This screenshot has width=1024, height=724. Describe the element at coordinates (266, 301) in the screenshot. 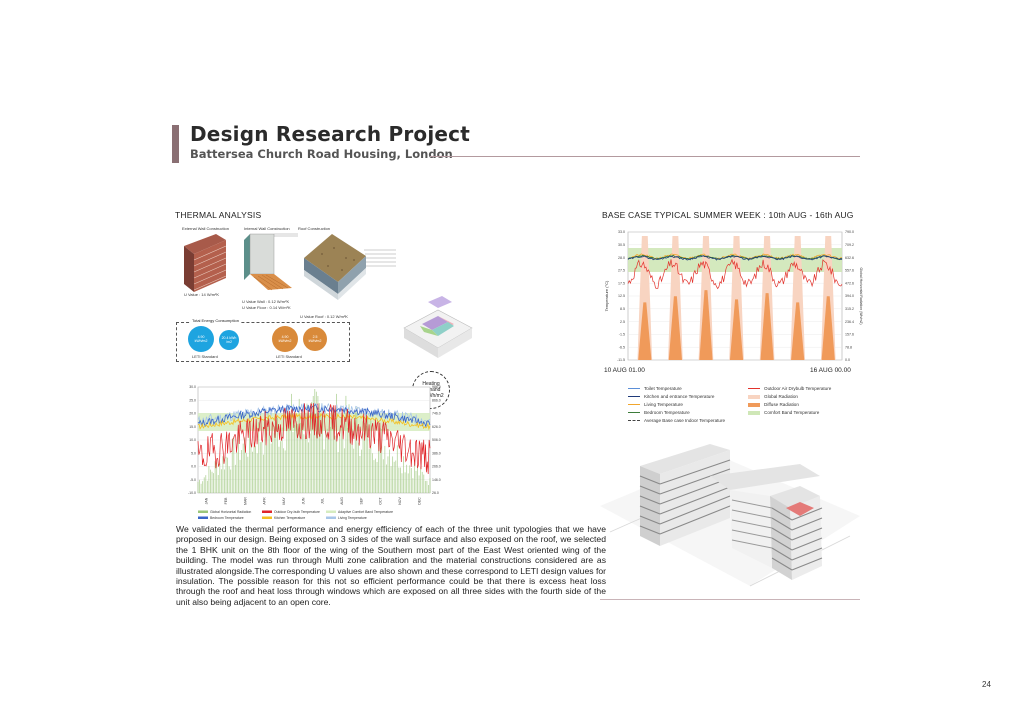

I see `int-u-value-wall: U Value Wall : 0.12 W/m²K` at that location.